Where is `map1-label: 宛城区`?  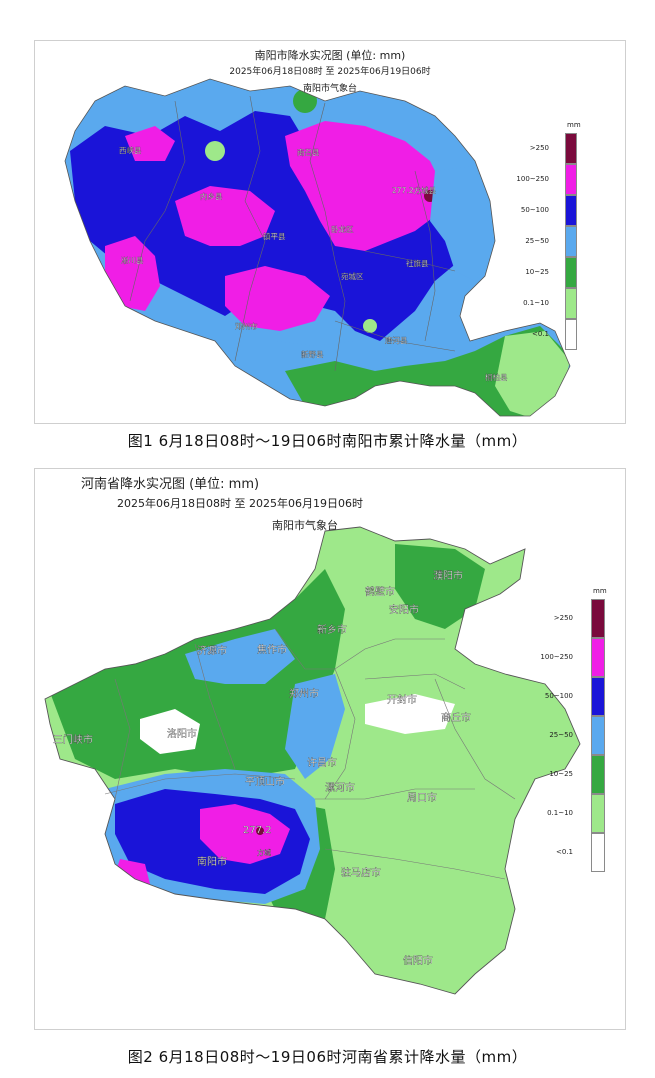
map1-label: 宛城区 is located at coordinates (352, 276).